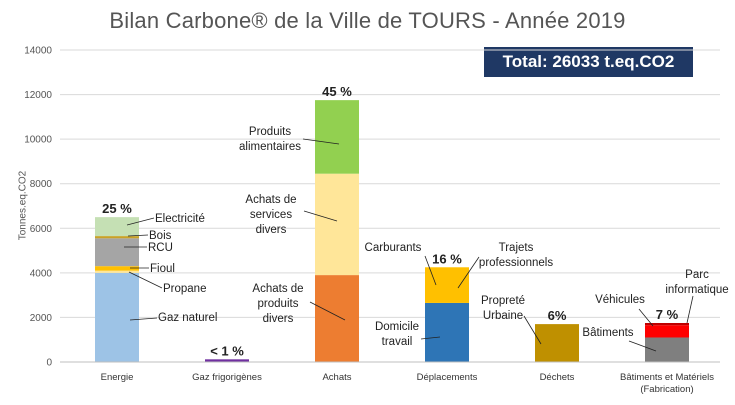 The image size is (735, 405). What do you see at coordinates (557, 377) in the screenshot?
I see `x-tick-label: Déchets` at bounding box center [557, 377].